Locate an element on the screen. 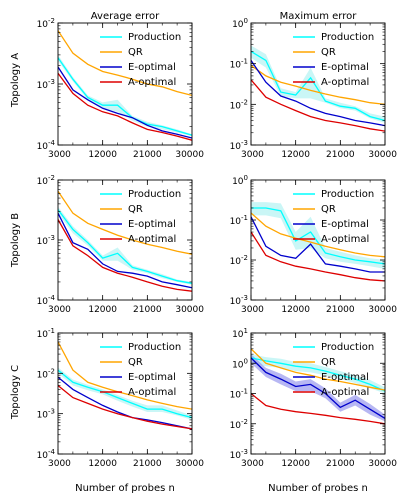 The width and height of the screenshot is (415, 498). xlabel-right: Number of probes n is located at coordinates (318, 488).